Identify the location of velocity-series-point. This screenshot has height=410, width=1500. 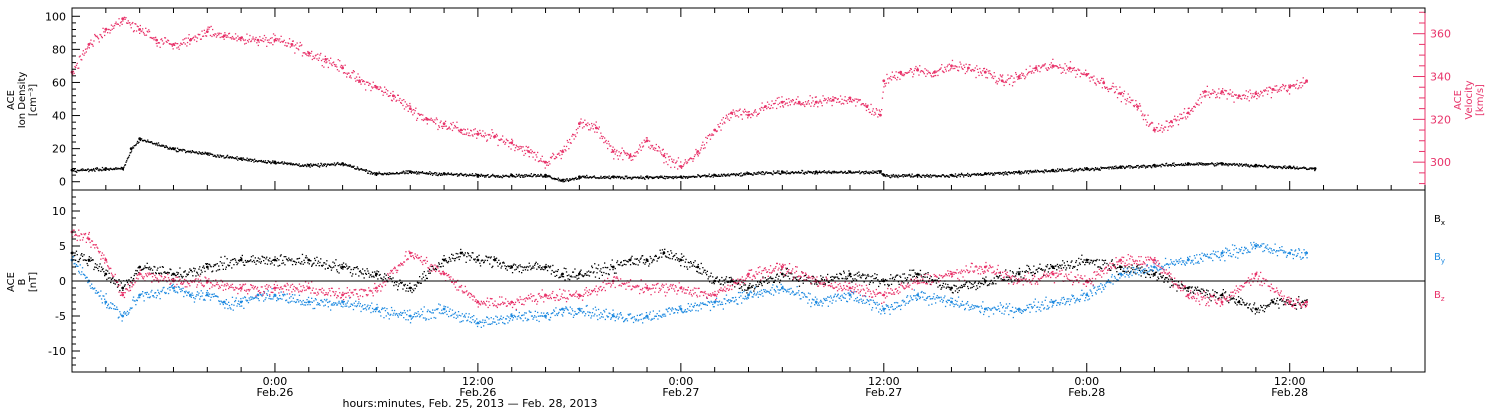
(359, 81).